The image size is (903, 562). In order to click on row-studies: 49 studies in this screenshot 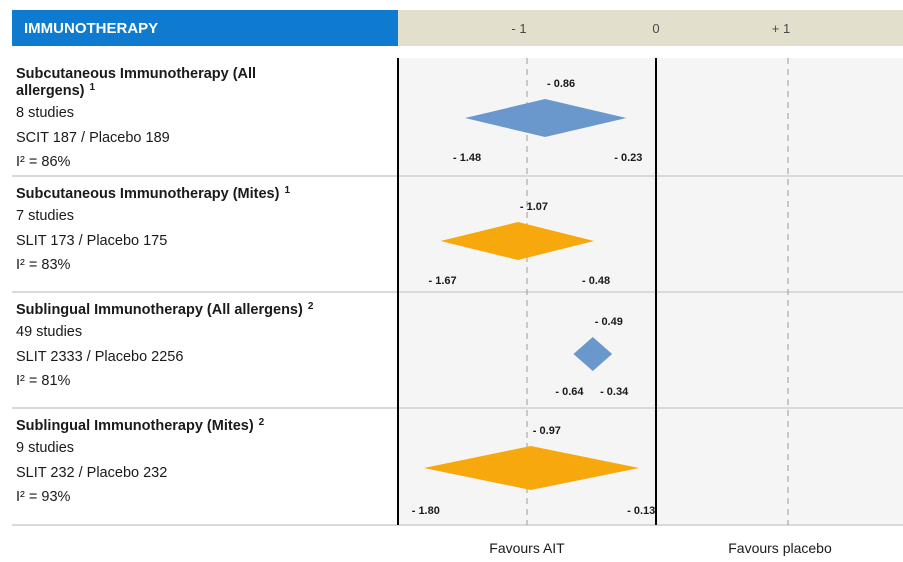, I will do `click(49, 332)`.